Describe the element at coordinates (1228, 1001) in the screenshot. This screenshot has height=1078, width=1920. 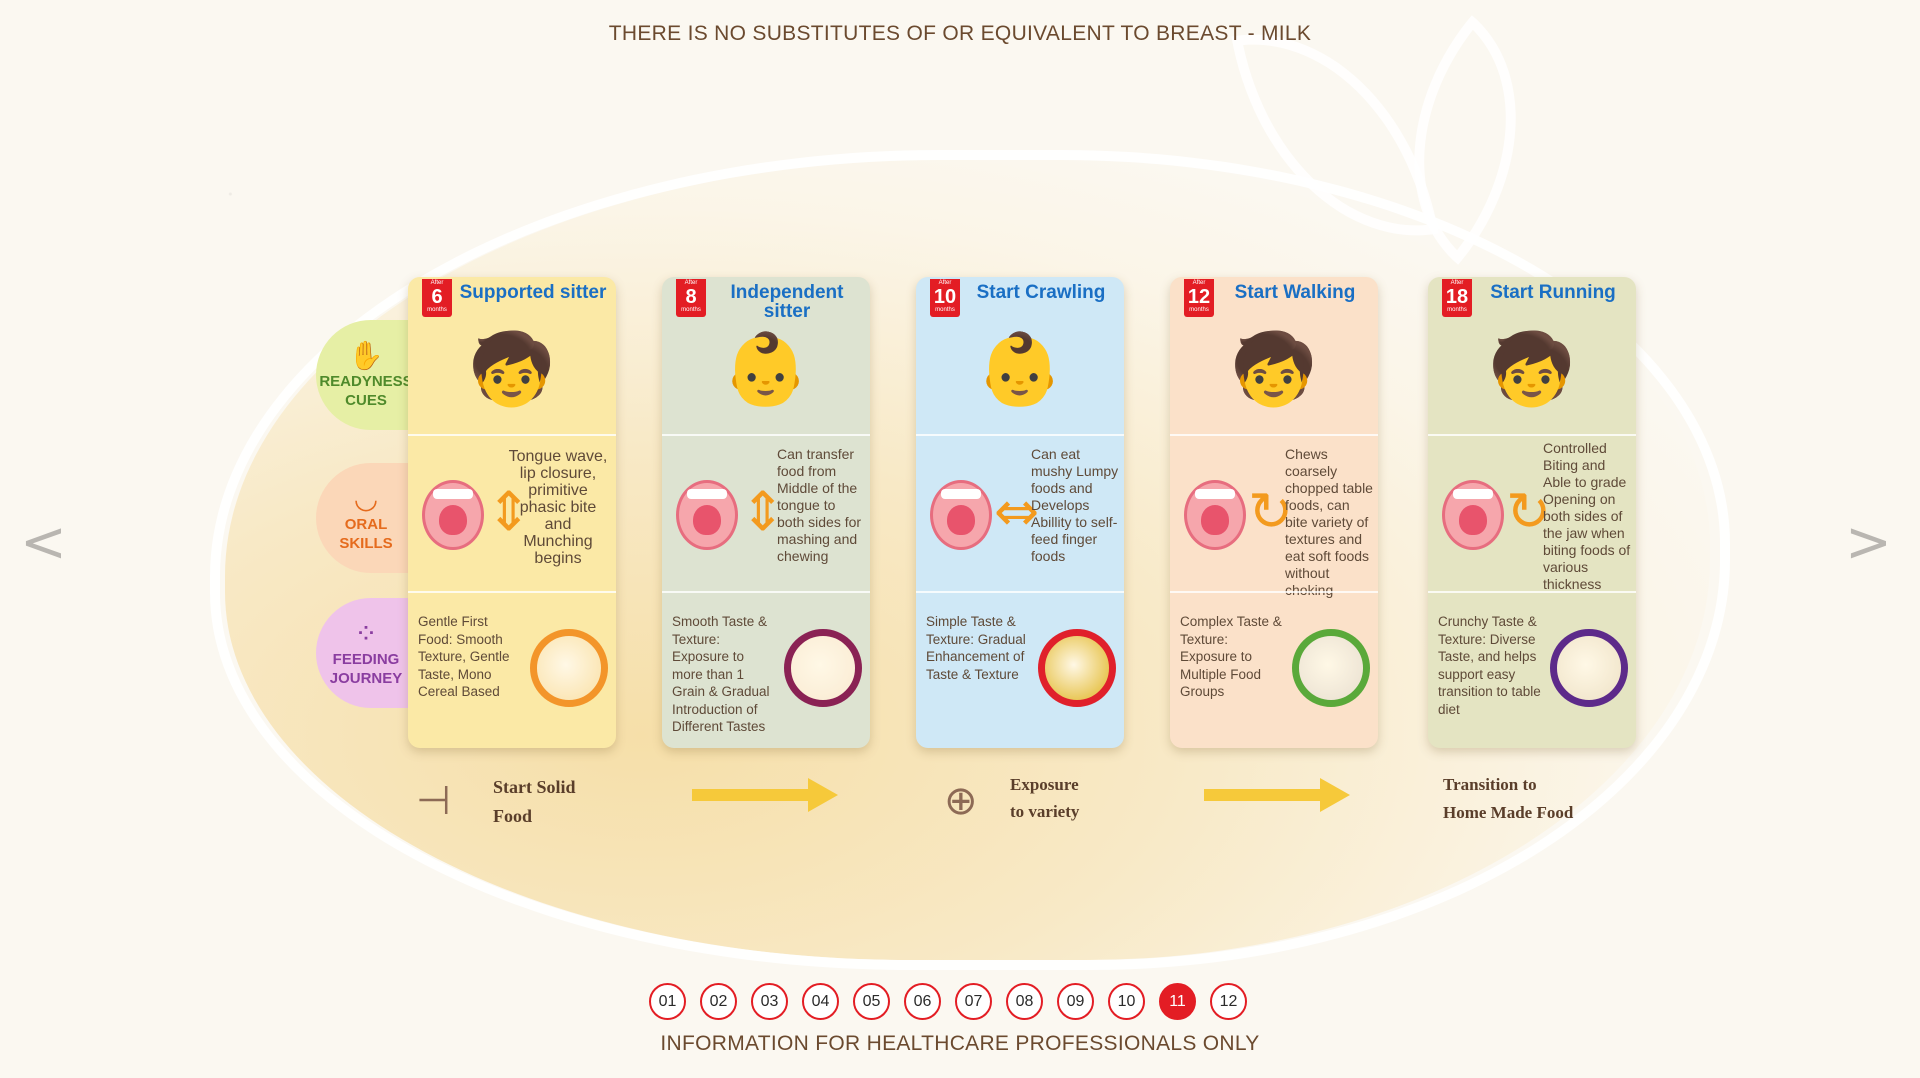
I see `page-12-button: 12` at that location.